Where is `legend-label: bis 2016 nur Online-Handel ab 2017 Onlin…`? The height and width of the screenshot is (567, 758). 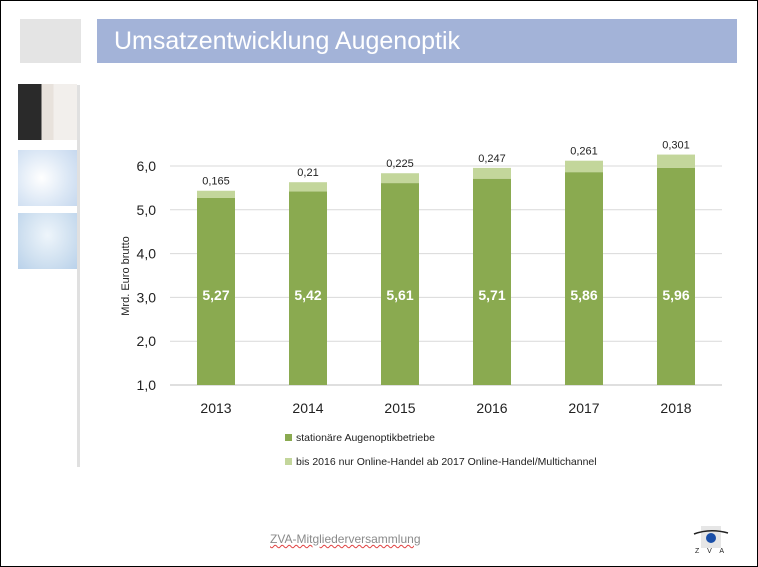
legend-label: bis 2016 nur Online-Handel ab 2017 Onlin… is located at coordinates (446, 462).